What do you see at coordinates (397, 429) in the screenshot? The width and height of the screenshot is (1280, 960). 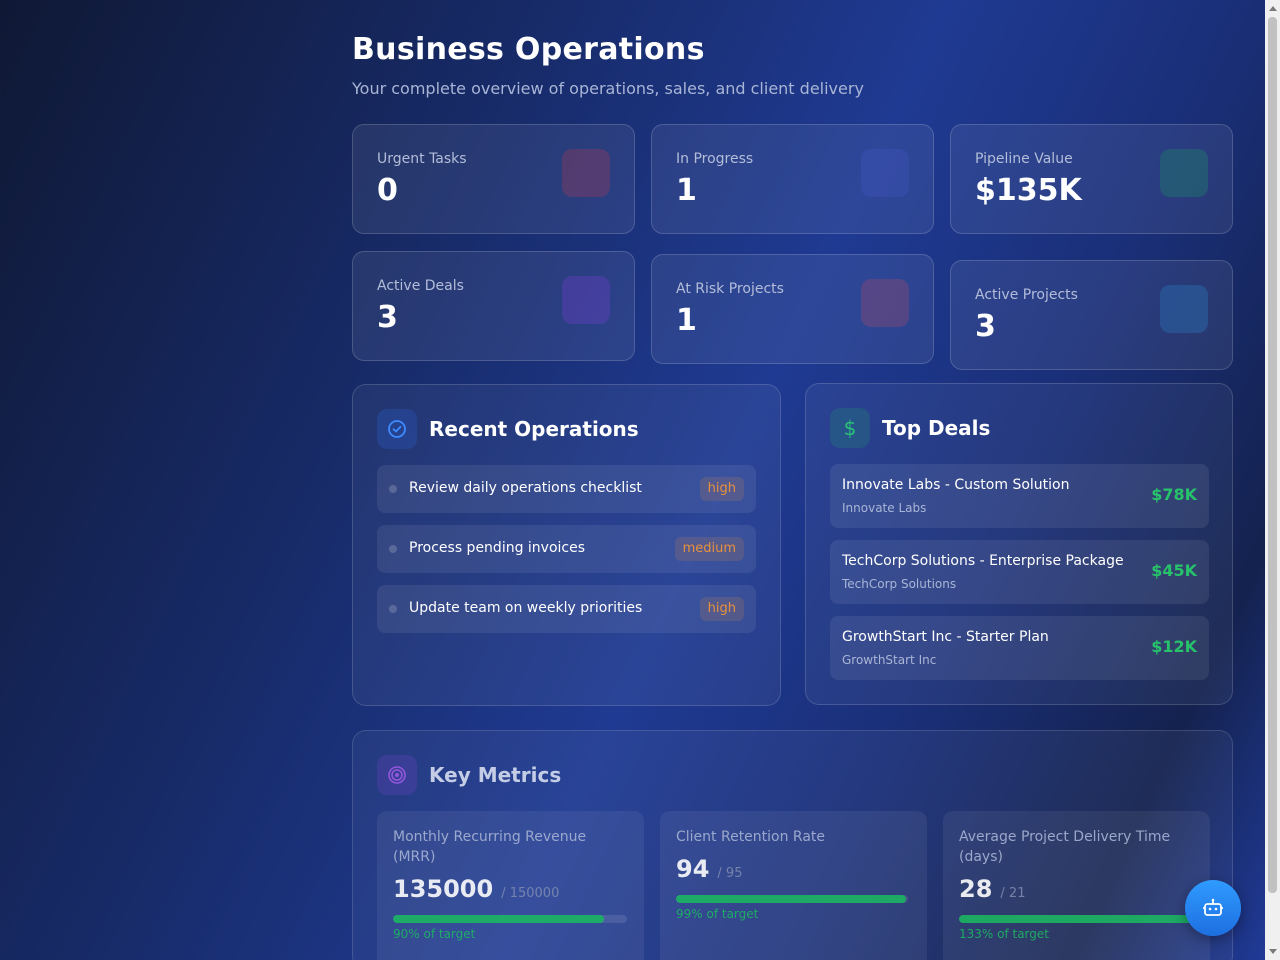 I see `check-circle-icon` at bounding box center [397, 429].